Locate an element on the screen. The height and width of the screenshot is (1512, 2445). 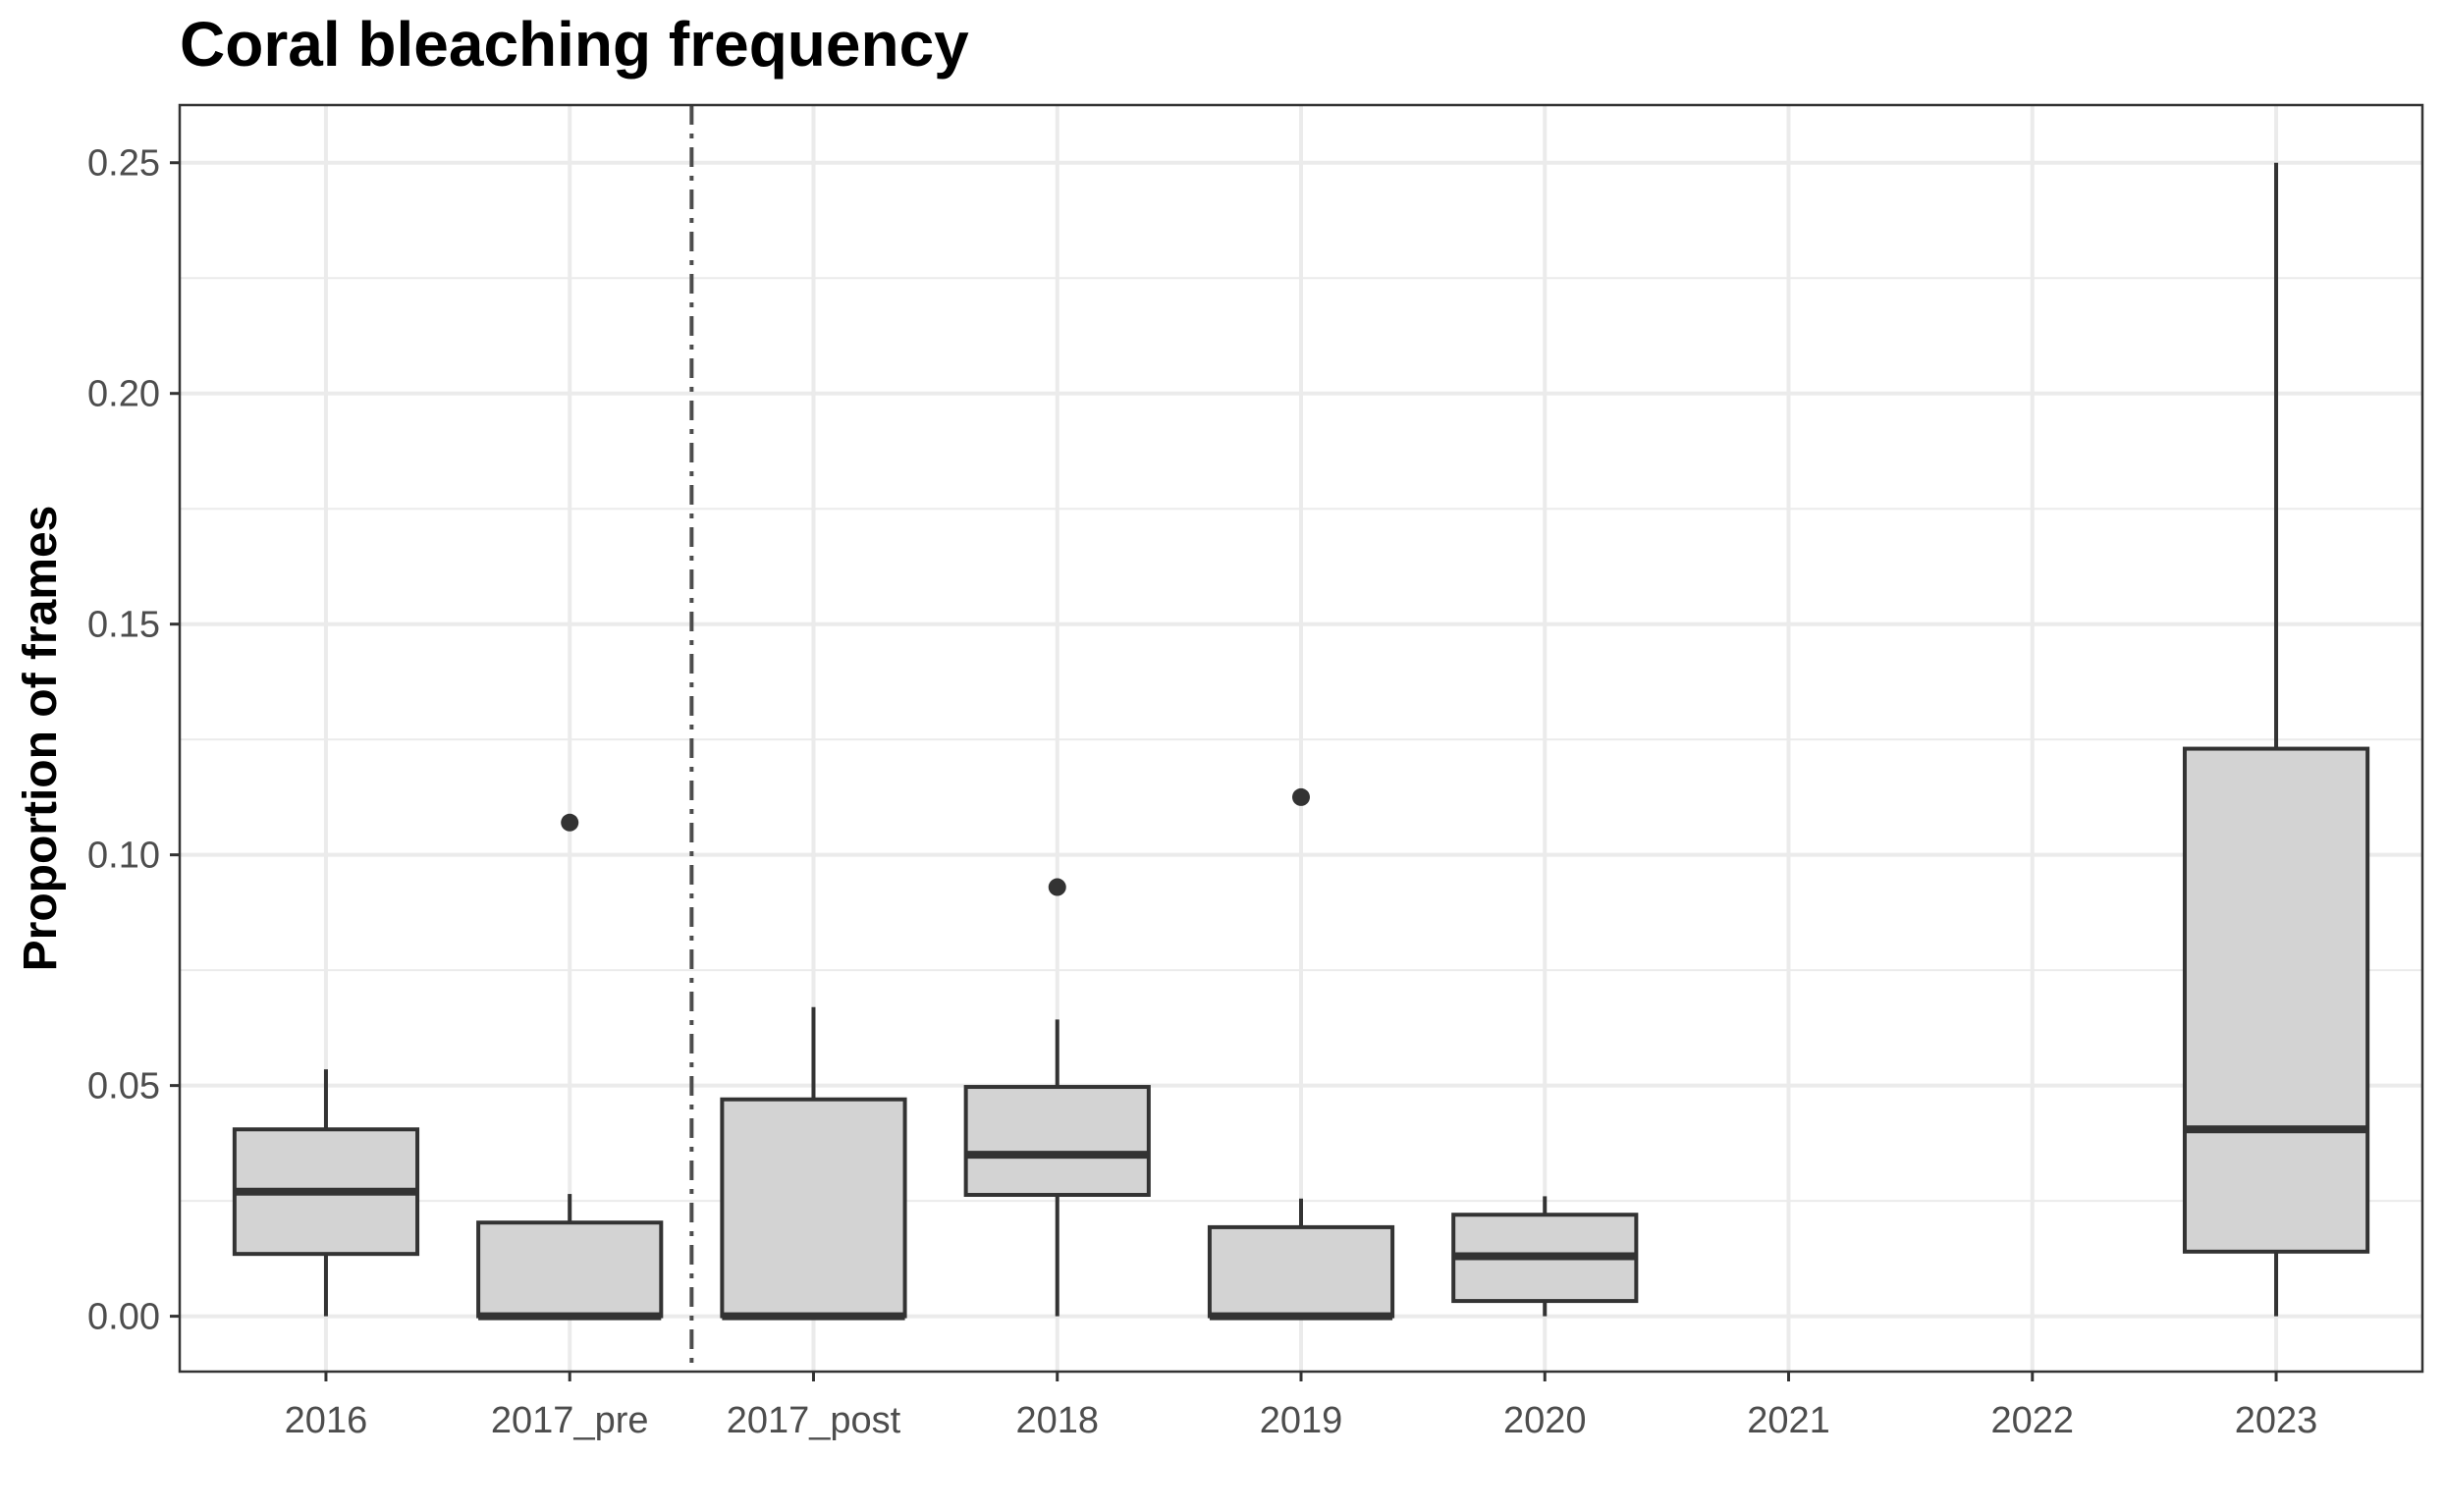
x-tick-label: 2017_post is located at coordinates (814, 1420).